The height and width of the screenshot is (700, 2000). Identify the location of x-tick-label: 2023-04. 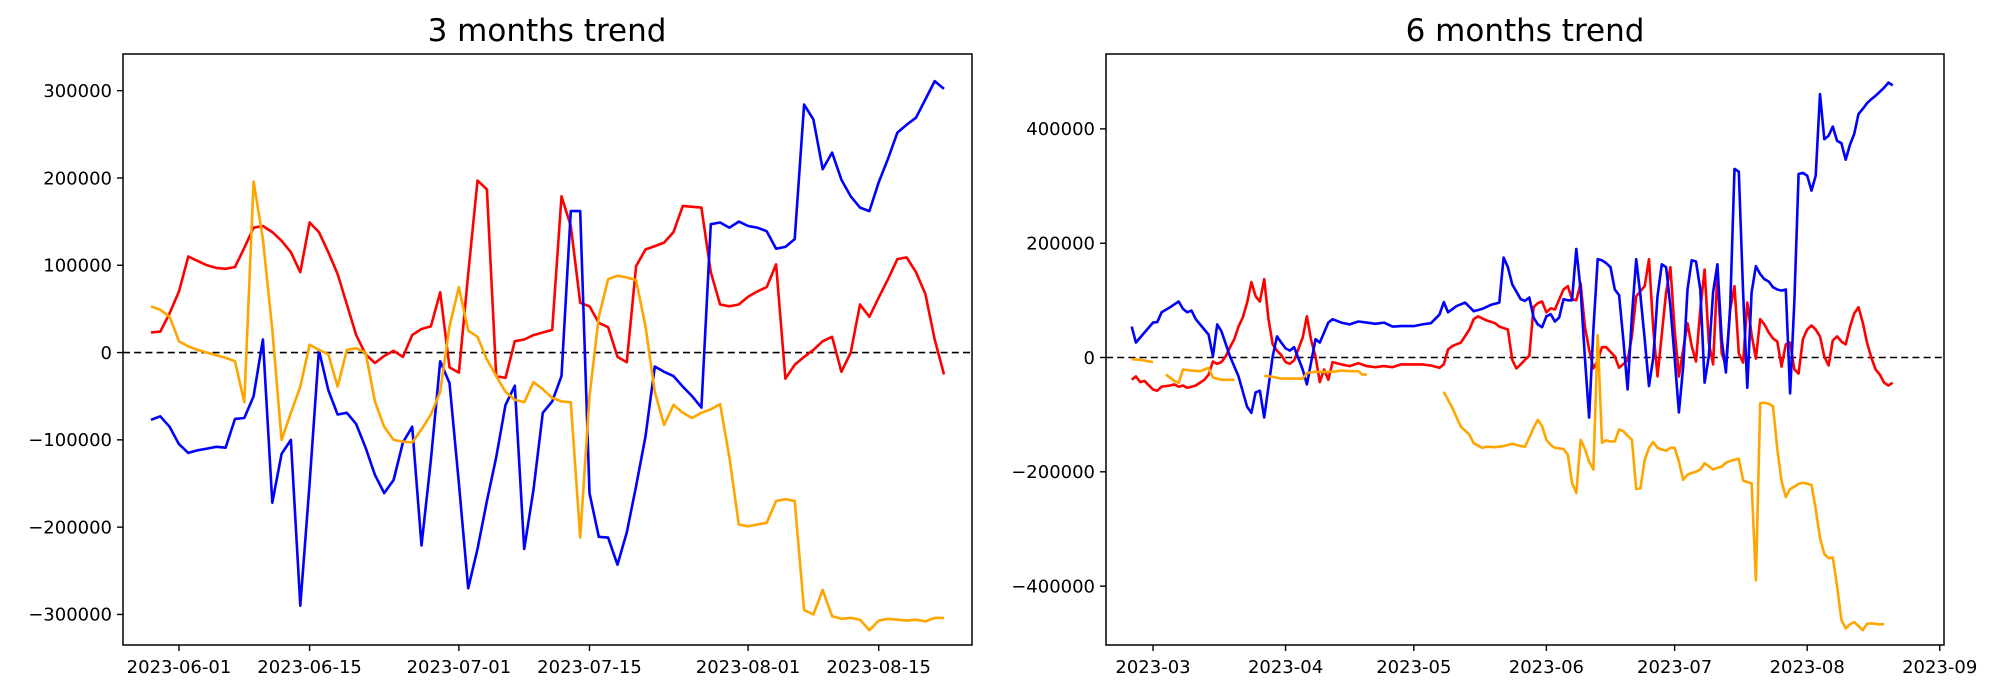
(1285, 667).